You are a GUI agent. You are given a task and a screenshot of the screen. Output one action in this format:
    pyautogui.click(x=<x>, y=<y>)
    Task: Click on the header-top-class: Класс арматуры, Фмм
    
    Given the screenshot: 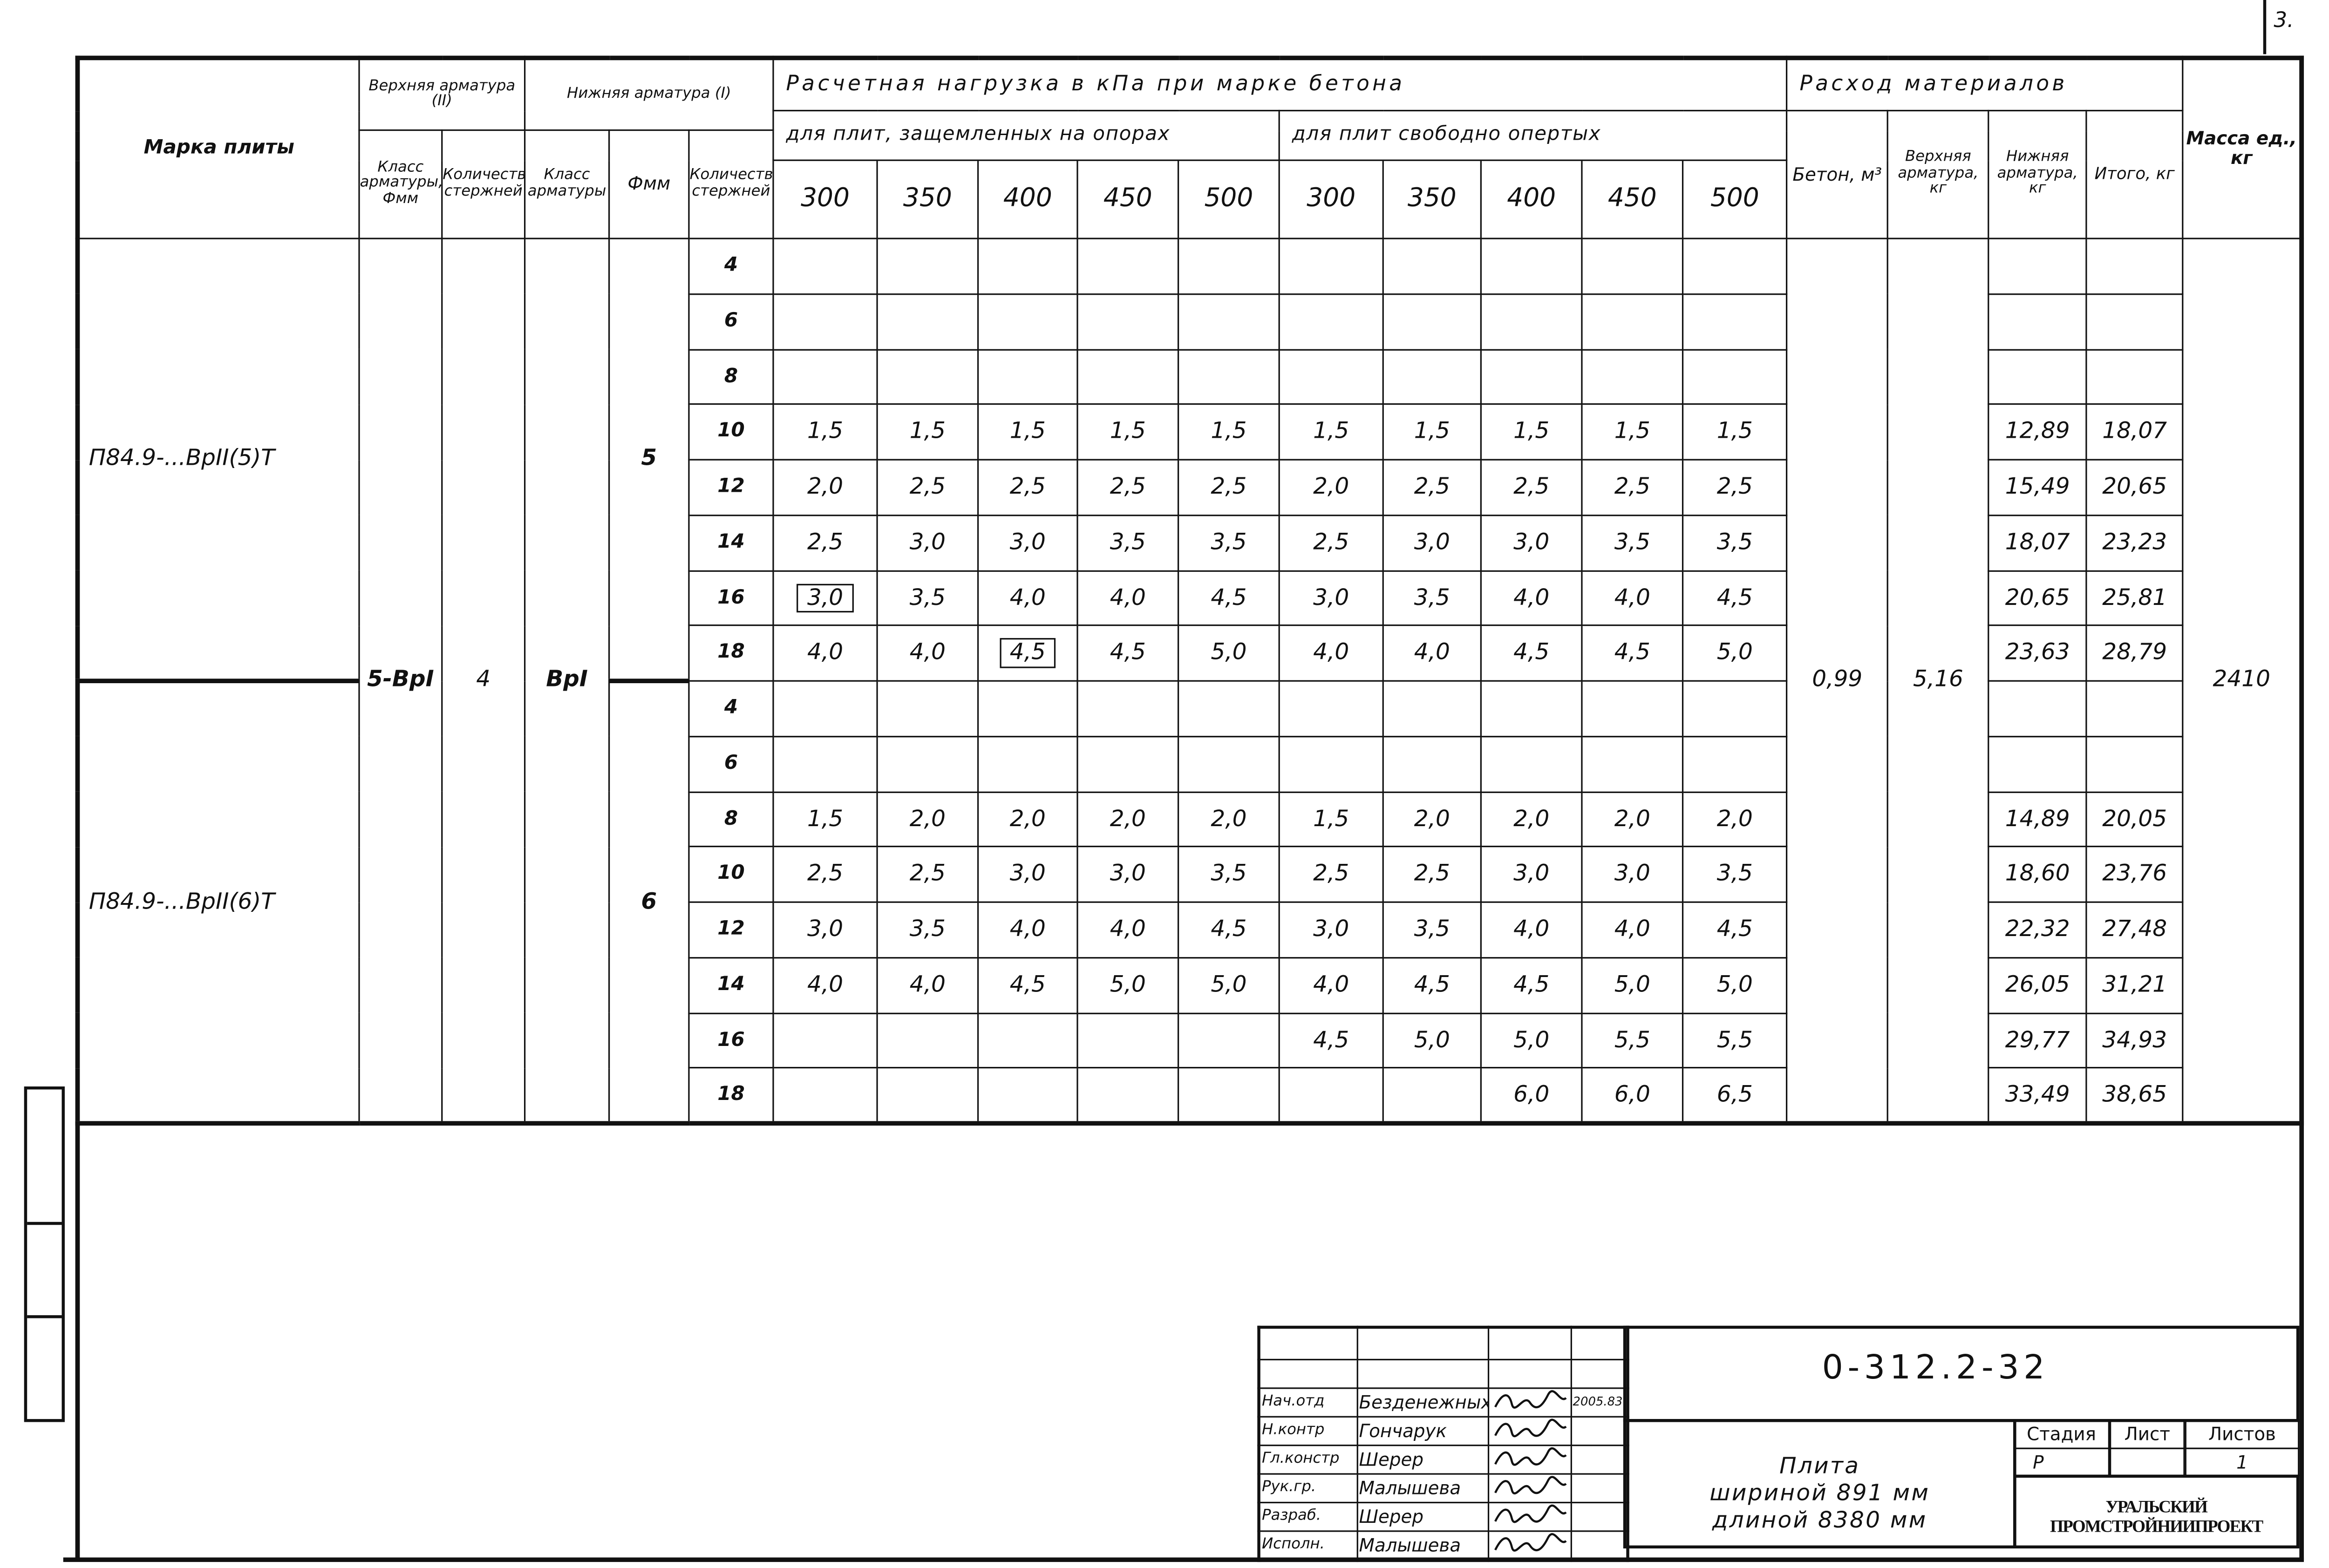 What is the action you would take?
    pyautogui.click(x=400, y=184)
    